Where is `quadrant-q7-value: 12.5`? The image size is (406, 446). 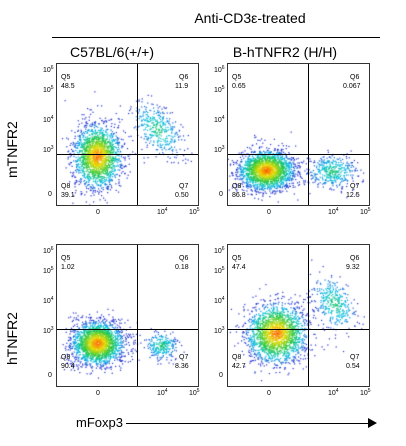
quadrant-q7-value: 12.5 is located at coordinates (353, 195).